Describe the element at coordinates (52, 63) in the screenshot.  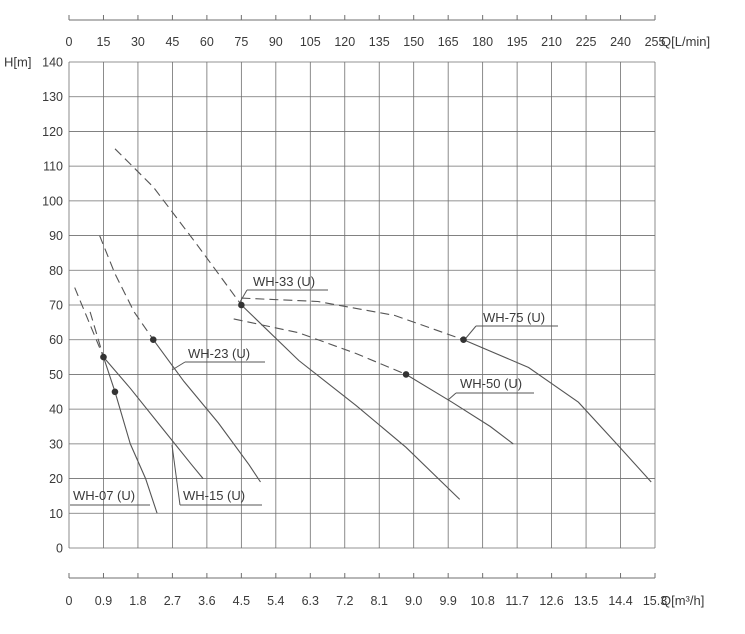
I see `y-axis-tick-label: 140` at that location.